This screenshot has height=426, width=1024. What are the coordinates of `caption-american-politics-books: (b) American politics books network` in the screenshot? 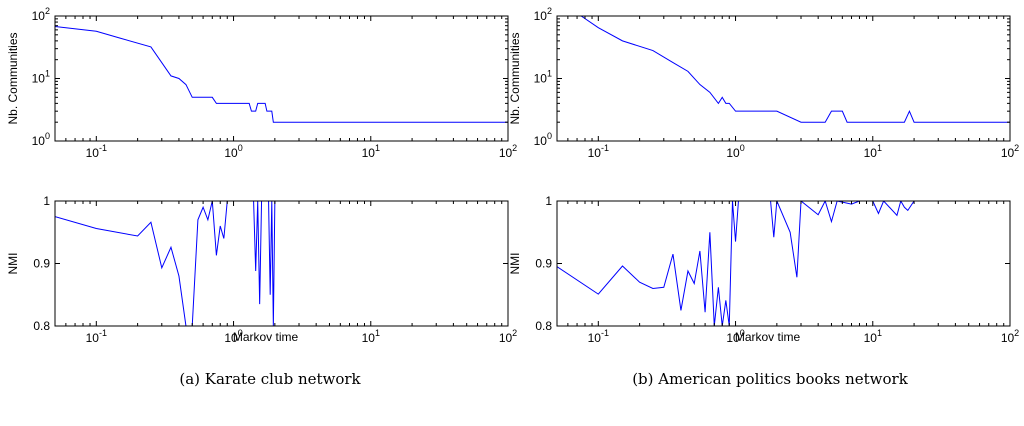 It's located at (770, 379).